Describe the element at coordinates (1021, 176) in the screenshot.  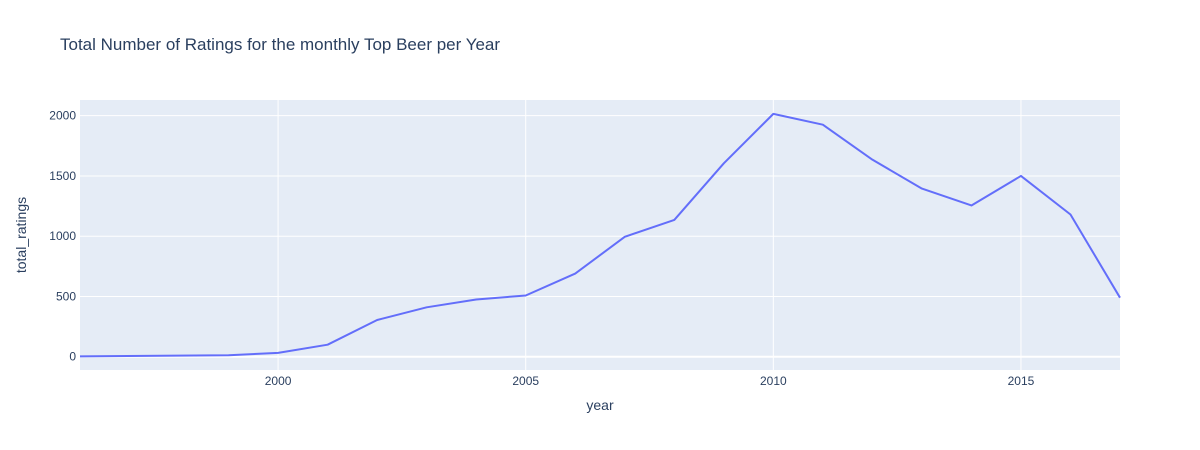
I see `data-point-2015` at that location.